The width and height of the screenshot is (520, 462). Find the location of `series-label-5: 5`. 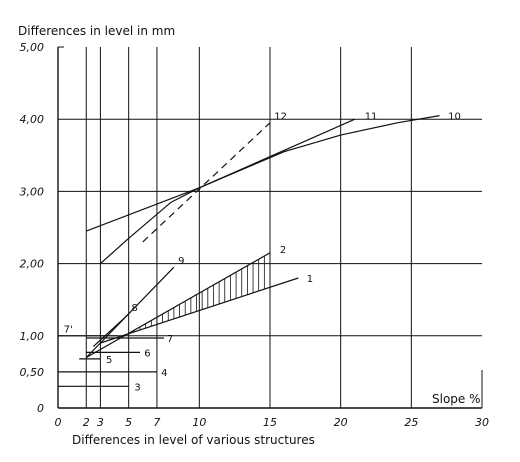

series-label-5: 5 is located at coordinates (109, 360).